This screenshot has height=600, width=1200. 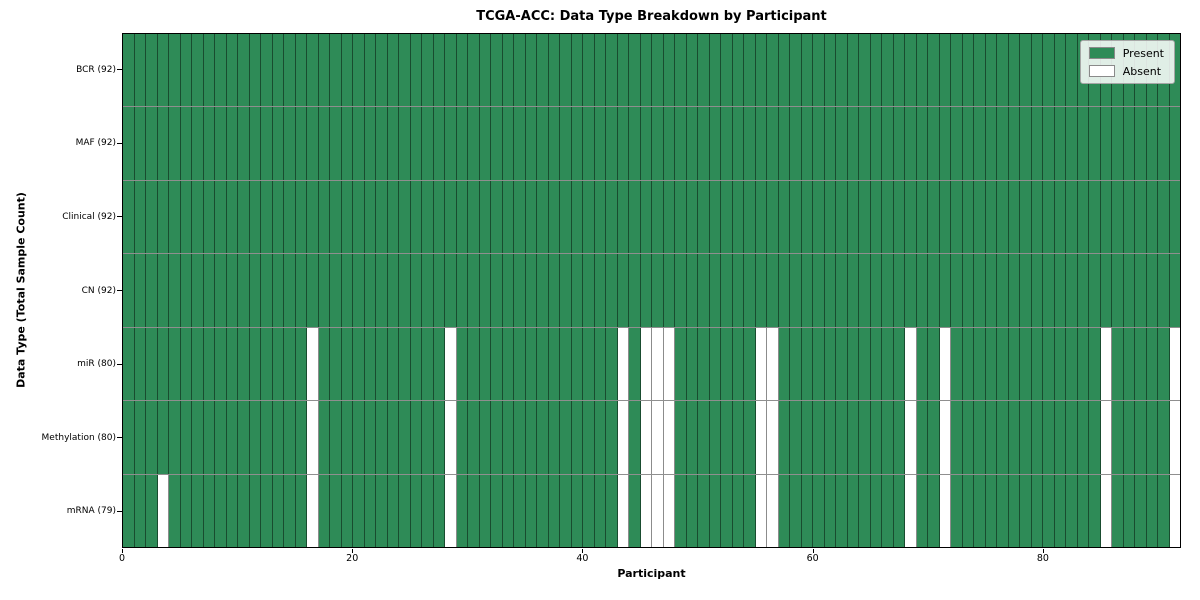 What do you see at coordinates (651, 290) in the screenshot?
I see `heatmap-row-cn` at bounding box center [651, 290].